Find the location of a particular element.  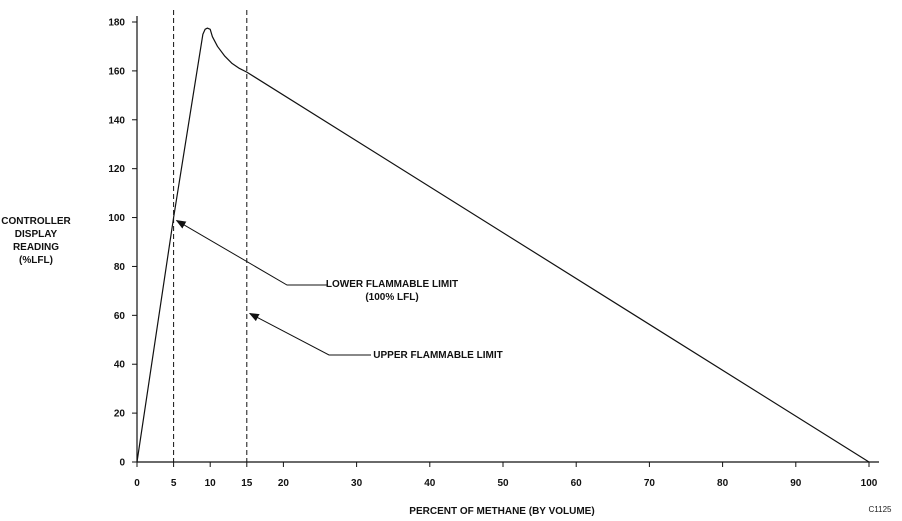

lower-flammable-limit-label: LOWER FLAMMABLE LIMIT is located at coordinates (392, 284).